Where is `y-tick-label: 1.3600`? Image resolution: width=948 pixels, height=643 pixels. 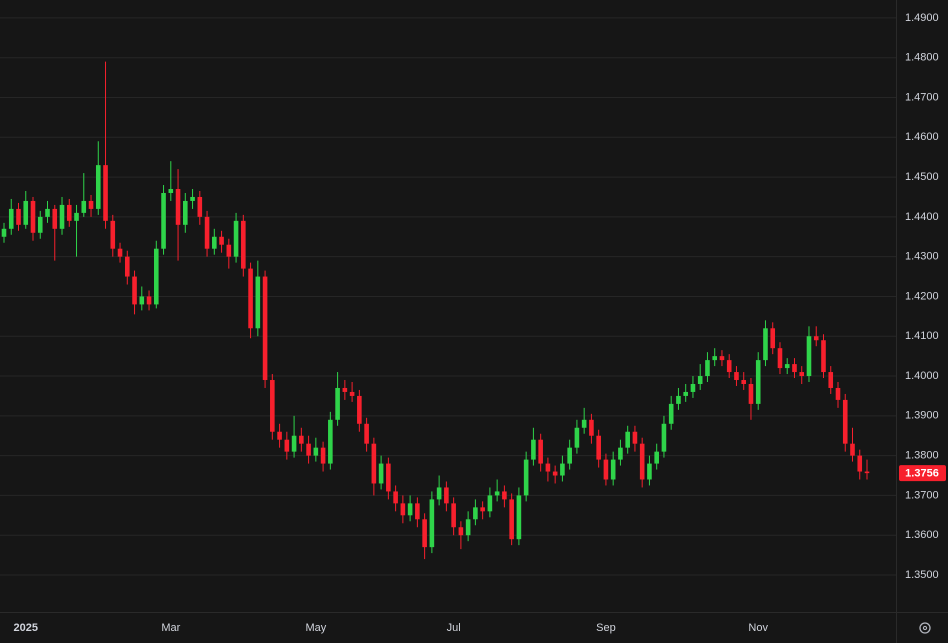 y-tick-label: 1.3600 is located at coordinates (922, 535).